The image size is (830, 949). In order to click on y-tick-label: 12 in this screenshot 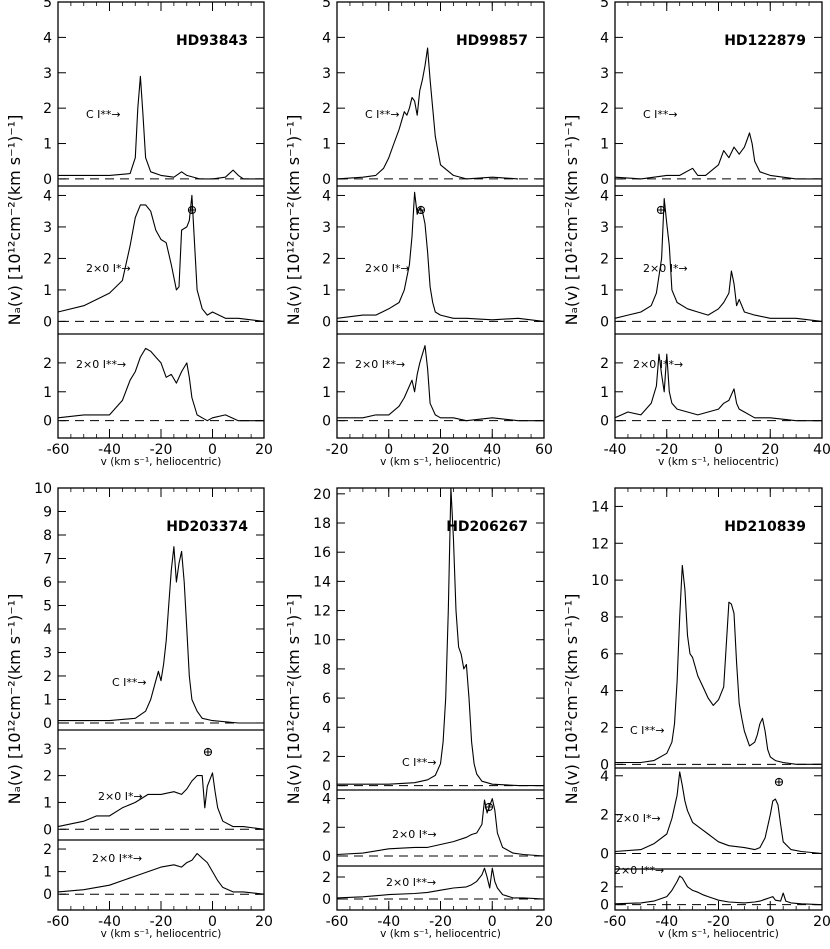, I will do `click(600, 544)`.